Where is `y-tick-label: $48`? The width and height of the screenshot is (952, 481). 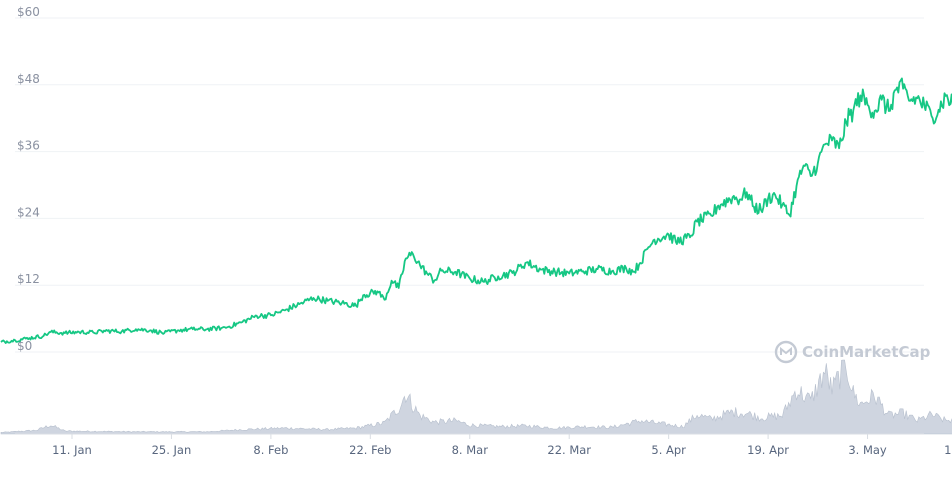
y-tick-label: $48 is located at coordinates (28, 79).